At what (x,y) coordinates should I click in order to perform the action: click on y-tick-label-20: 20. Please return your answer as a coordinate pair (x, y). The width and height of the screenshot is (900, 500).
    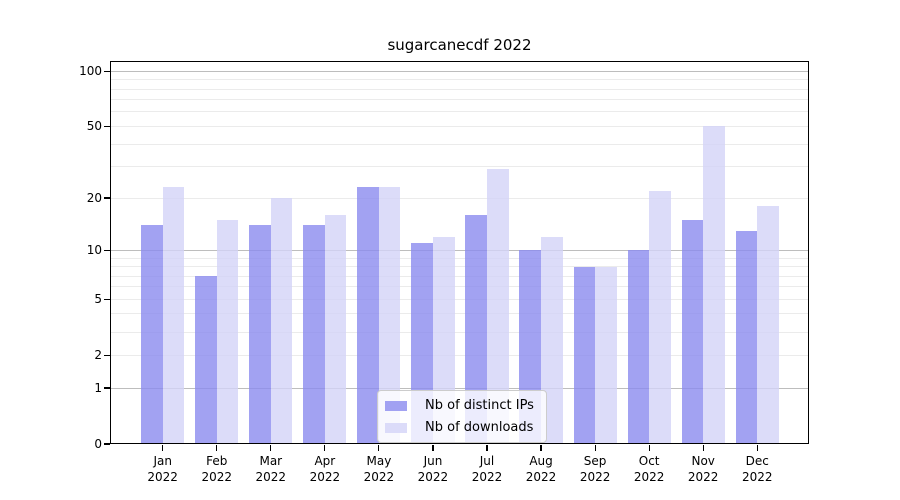
    Looking at the image, I should click on (94, 198).